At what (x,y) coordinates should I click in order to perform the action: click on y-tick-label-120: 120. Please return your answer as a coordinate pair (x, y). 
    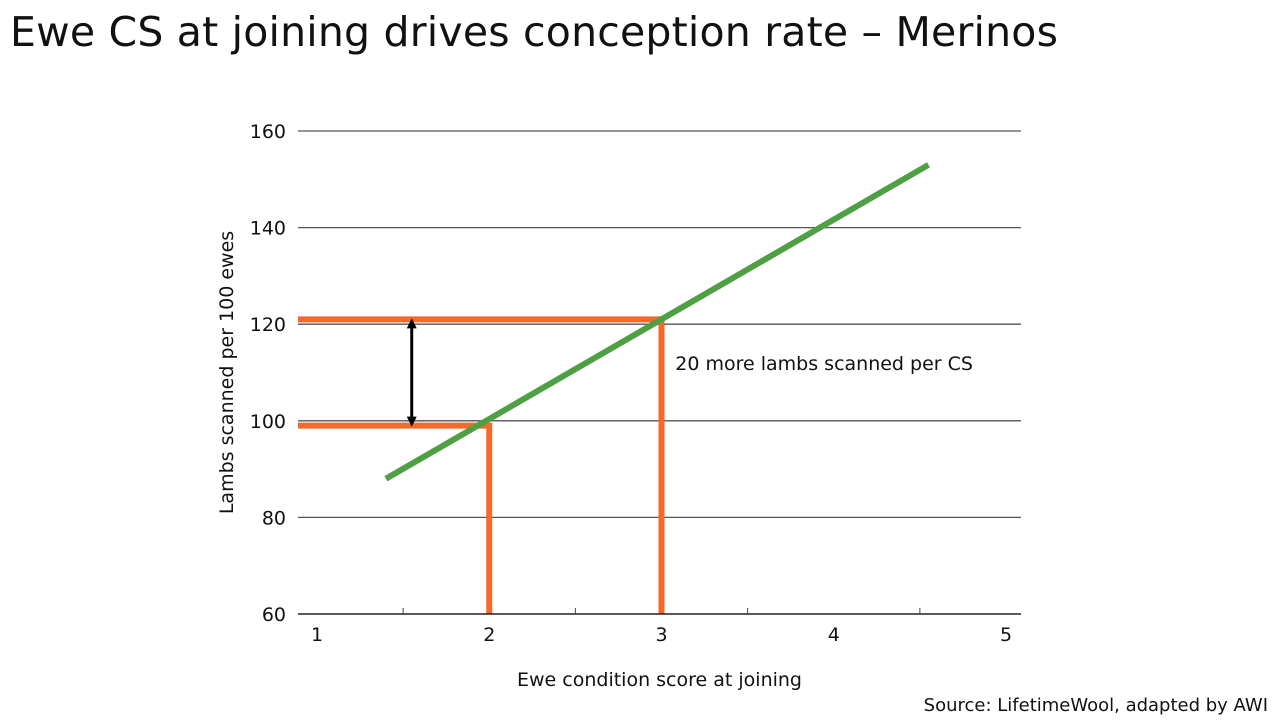
    Looking at the image, I should click on (268, 325).